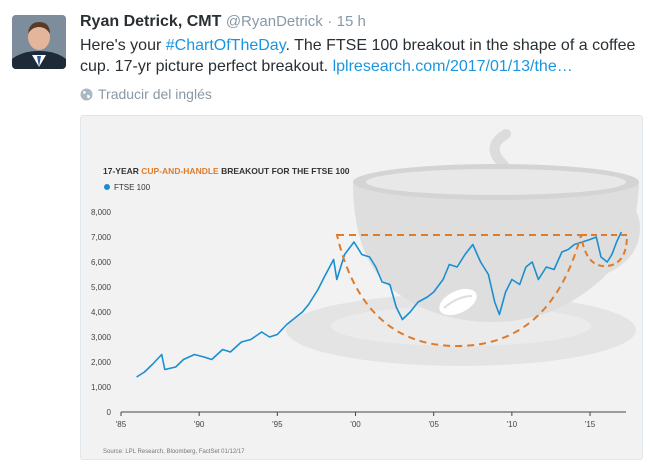 This screenshot has width=650, height=464. Describe the element at coordinates (482, 291) in the screenshot. I see `cup-handle-outline` at that location.